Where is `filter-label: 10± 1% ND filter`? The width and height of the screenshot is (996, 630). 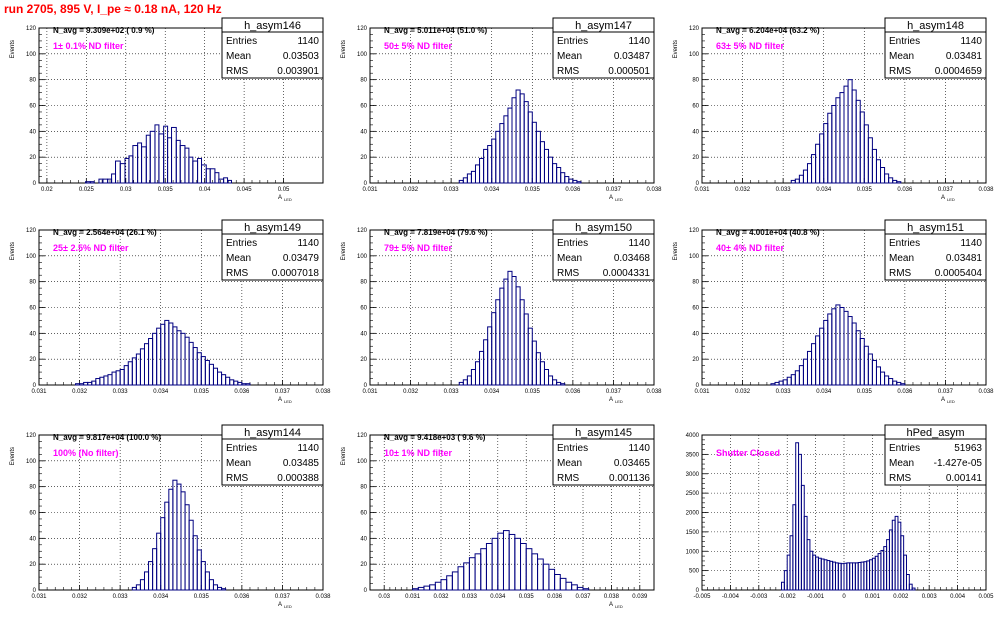 filter-label: 10± 1% ND filter is located at coordinates (418, 453).